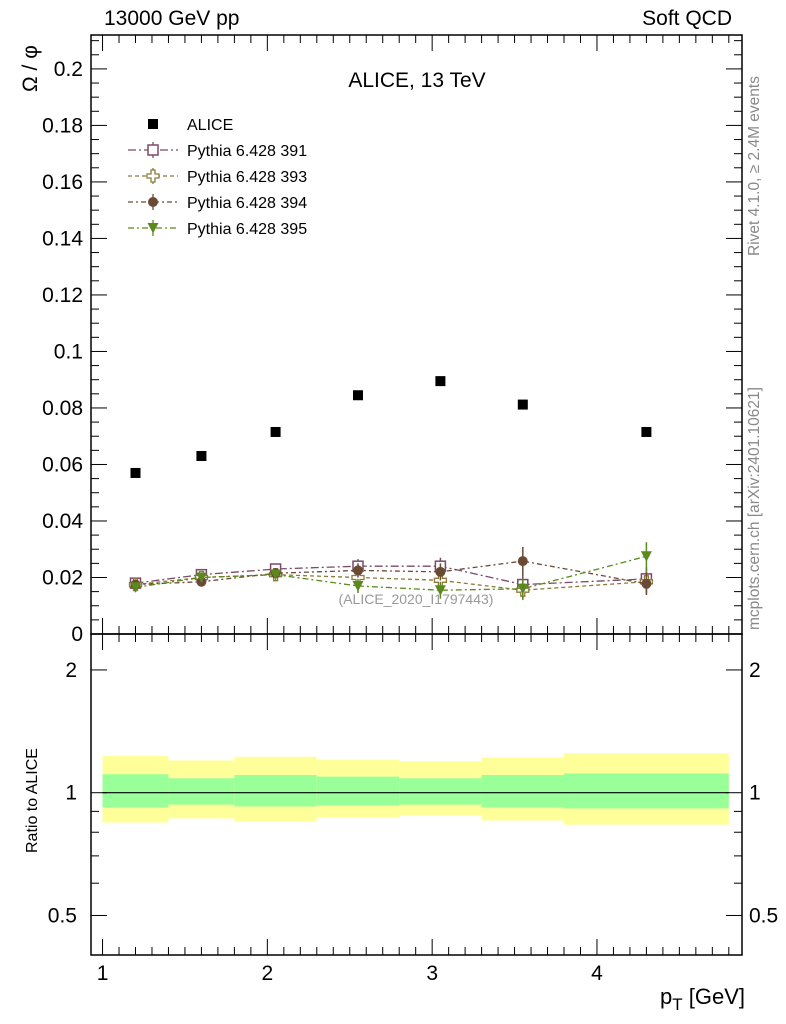 Image resolution: width=786 pixels, height=1024 pixels. I want to click on series-4-group, so click(390, 570).